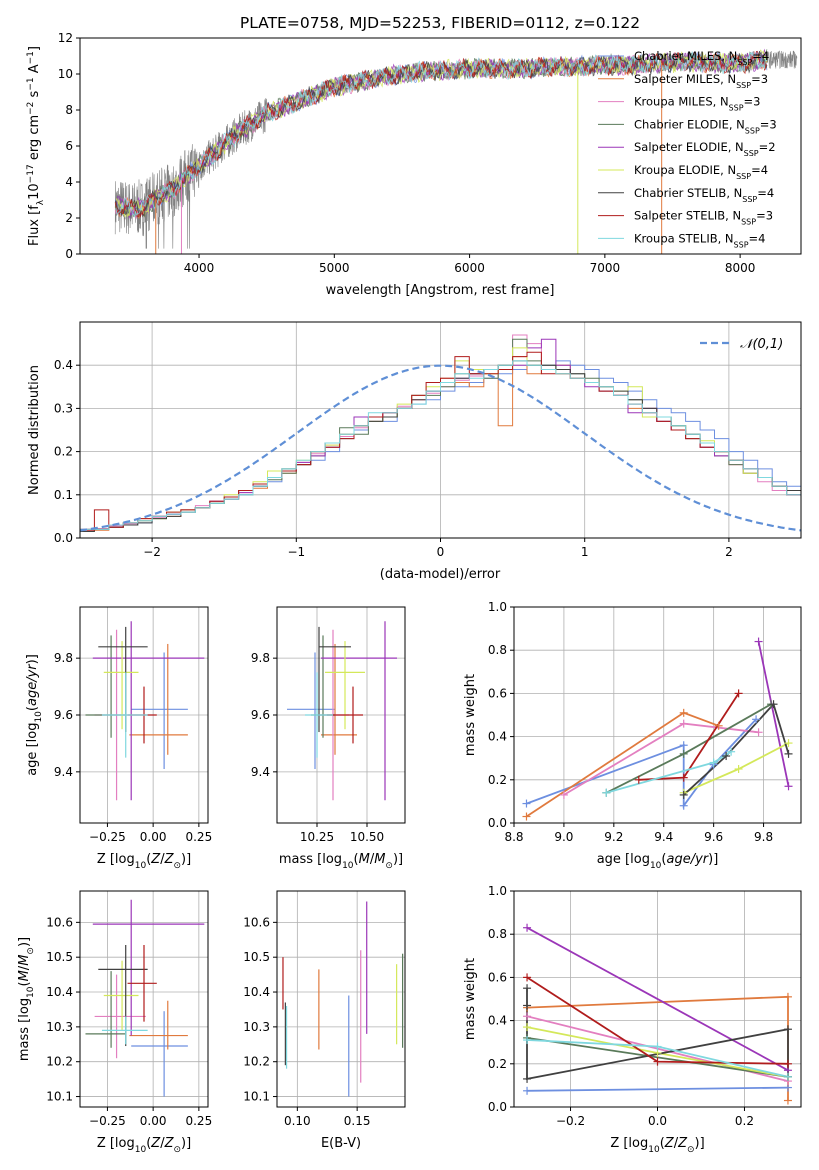  Describe the element at coordinates (441, 552) in the screenshot. I see `x-tick-label: 0` at that location.